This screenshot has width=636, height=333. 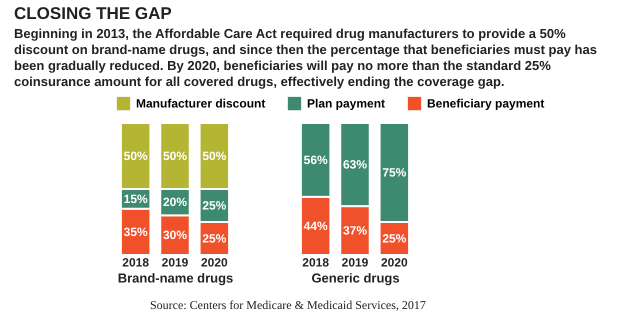 What do you see at coordinates (394, 173) in the screenshot?
I see `data-label: 75%` at bounding box center [394, 173].